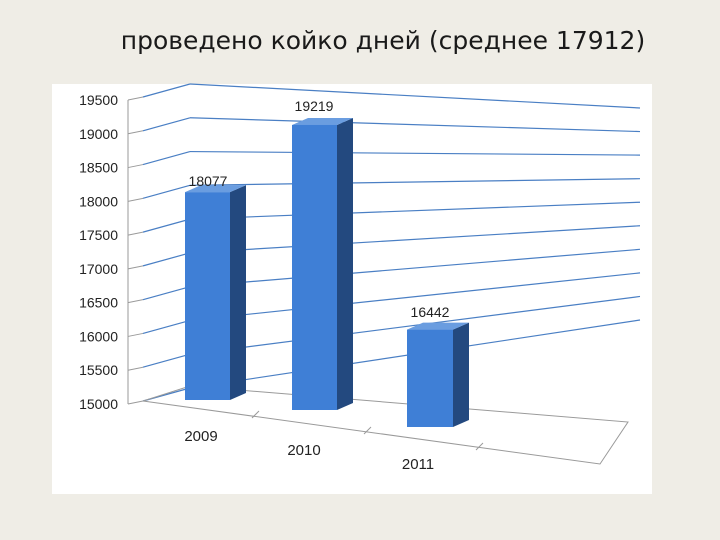 This screenshot has width=720, height=540. Describe the element at coordinates (208, 181) in the screenshot. I see `data-label: 18077` at that location.